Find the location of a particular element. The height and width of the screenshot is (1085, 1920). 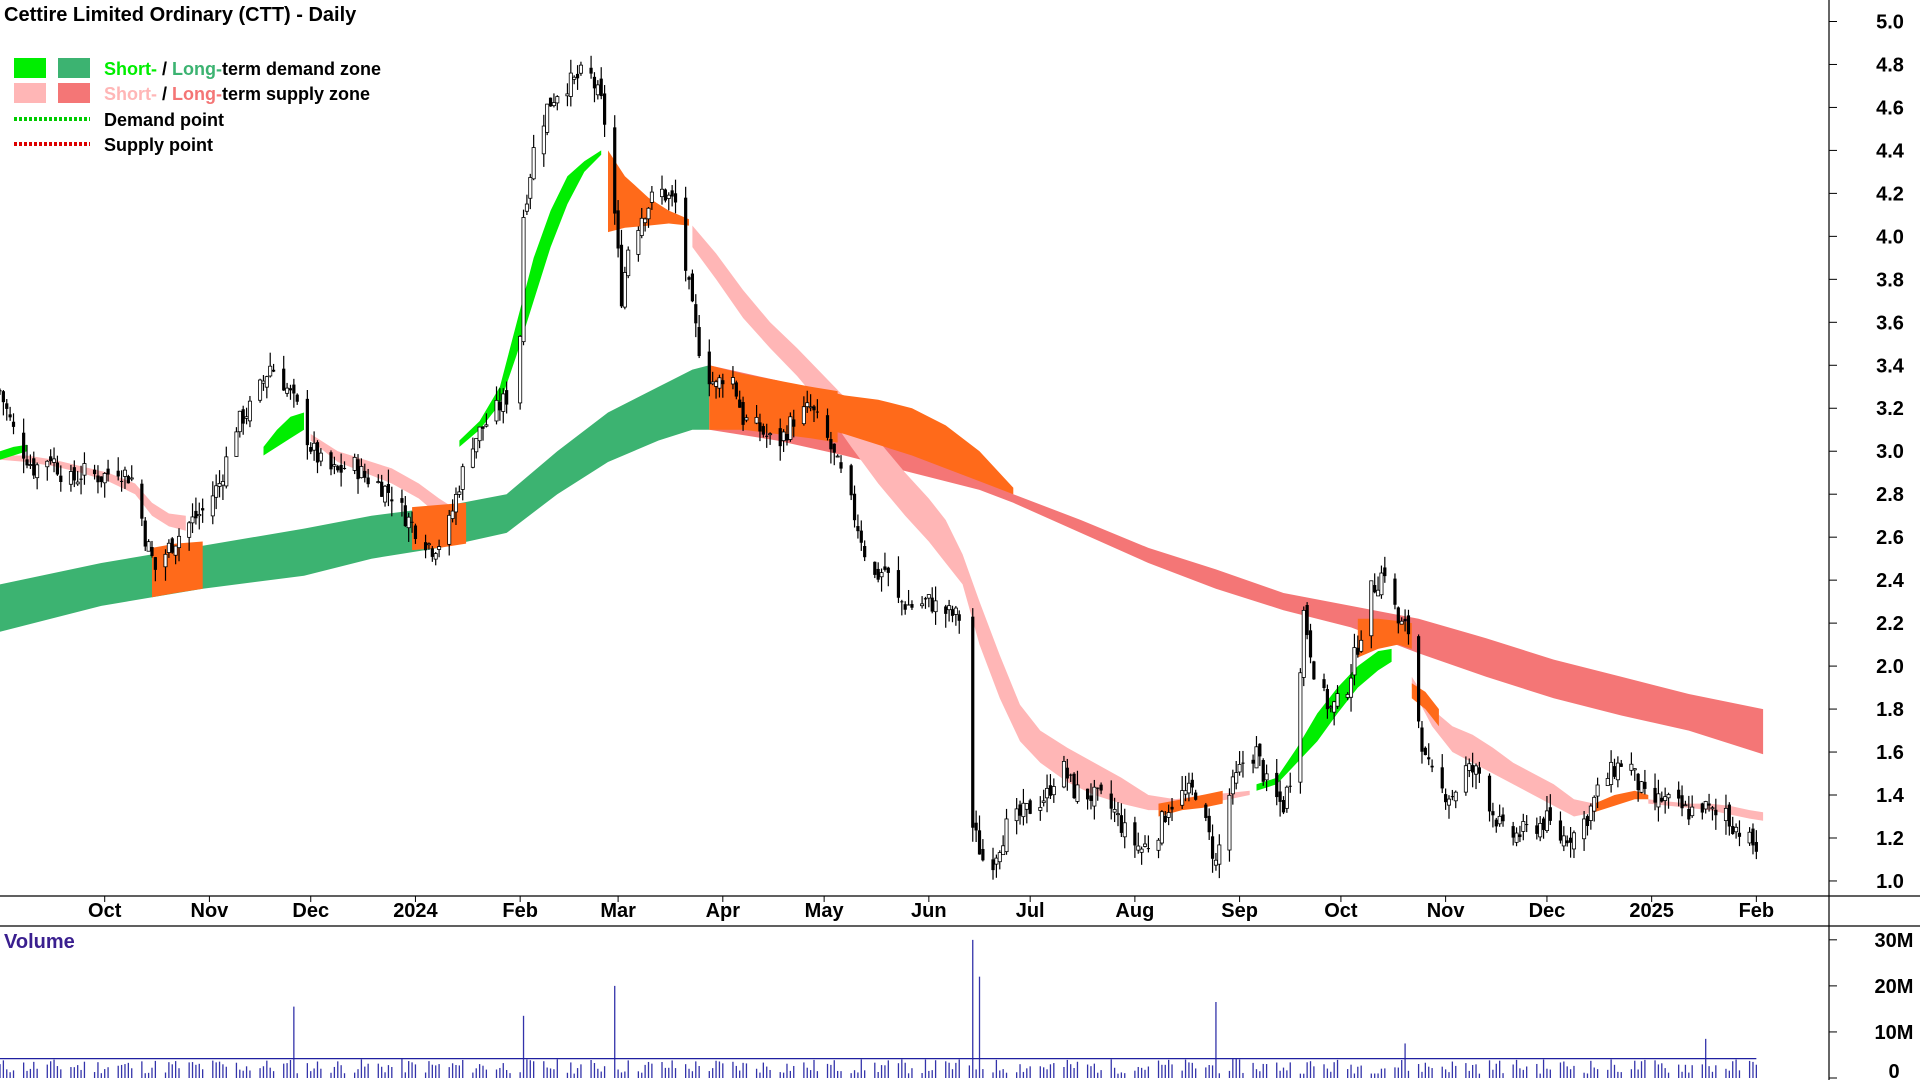

price-tick-label: 1.6 is located at coordinates (1890, 753).